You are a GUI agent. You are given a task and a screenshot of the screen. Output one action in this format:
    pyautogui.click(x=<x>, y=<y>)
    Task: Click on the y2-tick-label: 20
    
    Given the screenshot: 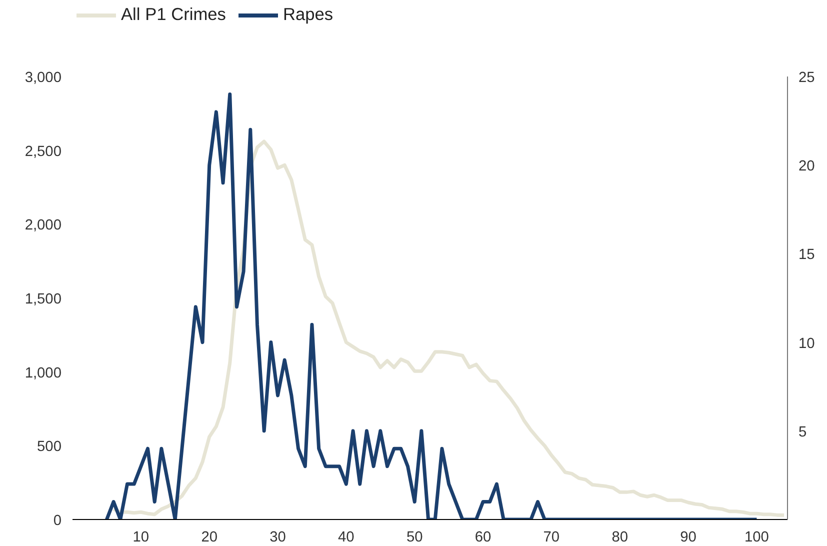 What is the action you would take?
    pyautogui.click(x=806, y=166)
    